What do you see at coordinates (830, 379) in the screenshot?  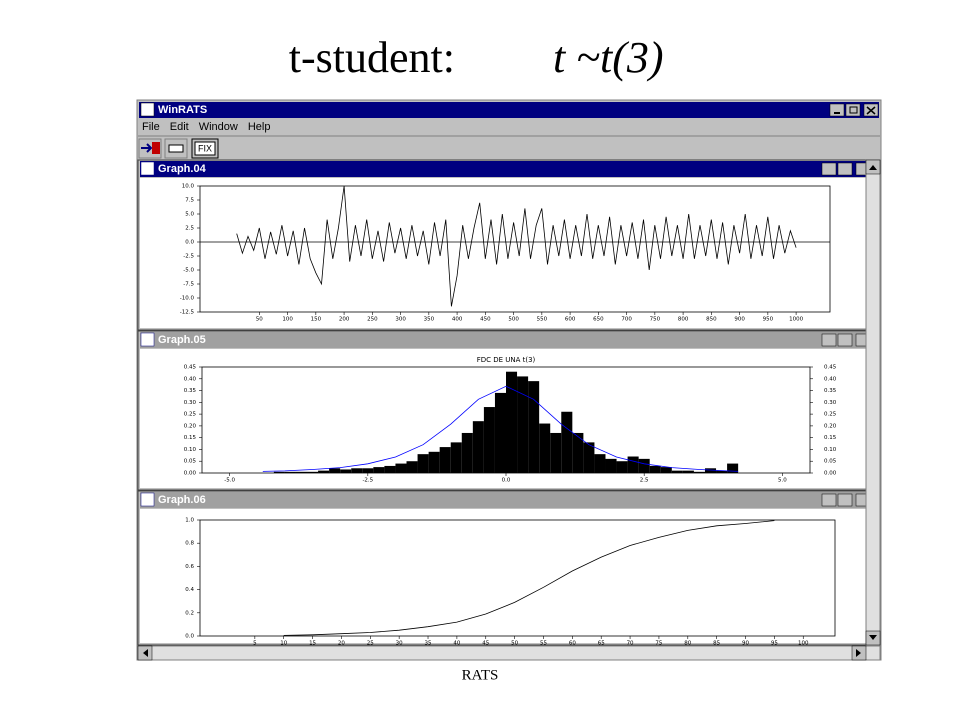 I see `y2-tick-label: 0.40` at bounding box center [830, 379].